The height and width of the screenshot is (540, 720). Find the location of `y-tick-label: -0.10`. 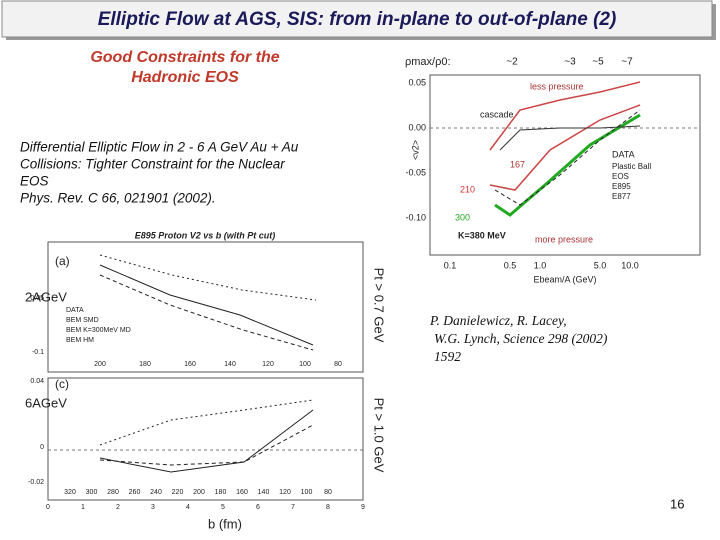

y-tick-label: -0.10 is located at coordinates (415, 217).